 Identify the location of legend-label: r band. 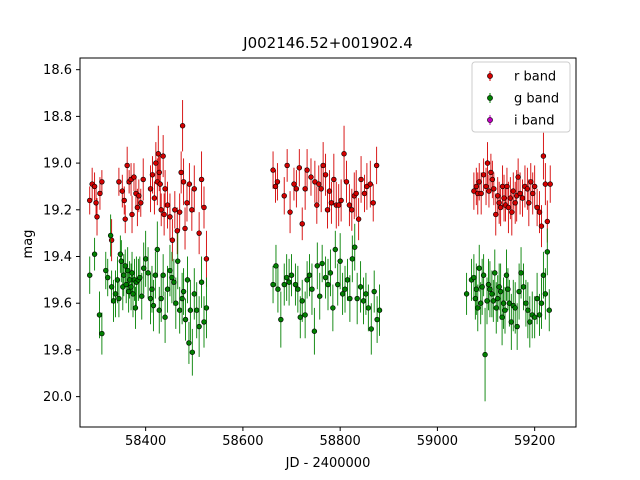
(535, 77).